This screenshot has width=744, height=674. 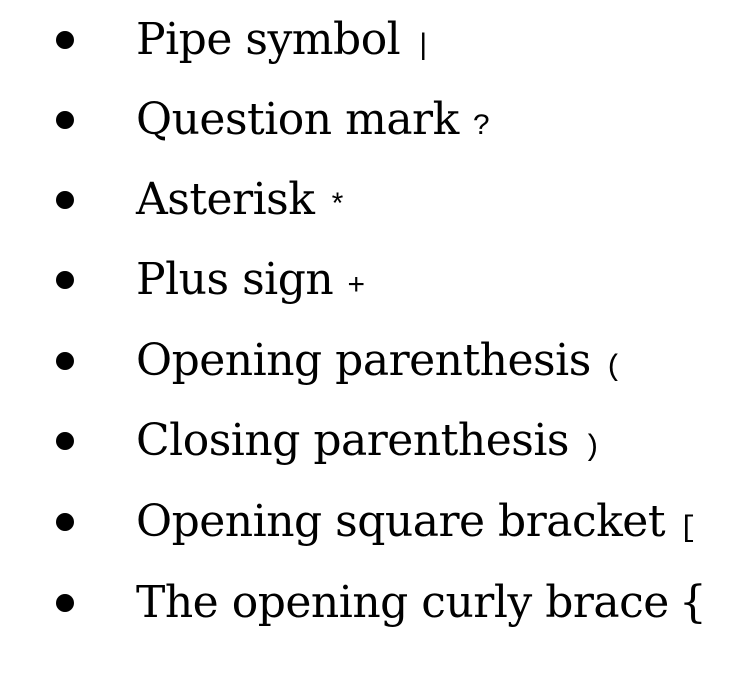 What do you see at coordinates (402, 602) in the screenshot?
I see `list-item-label: The opening curly brace` at bounding box center [402, 602].